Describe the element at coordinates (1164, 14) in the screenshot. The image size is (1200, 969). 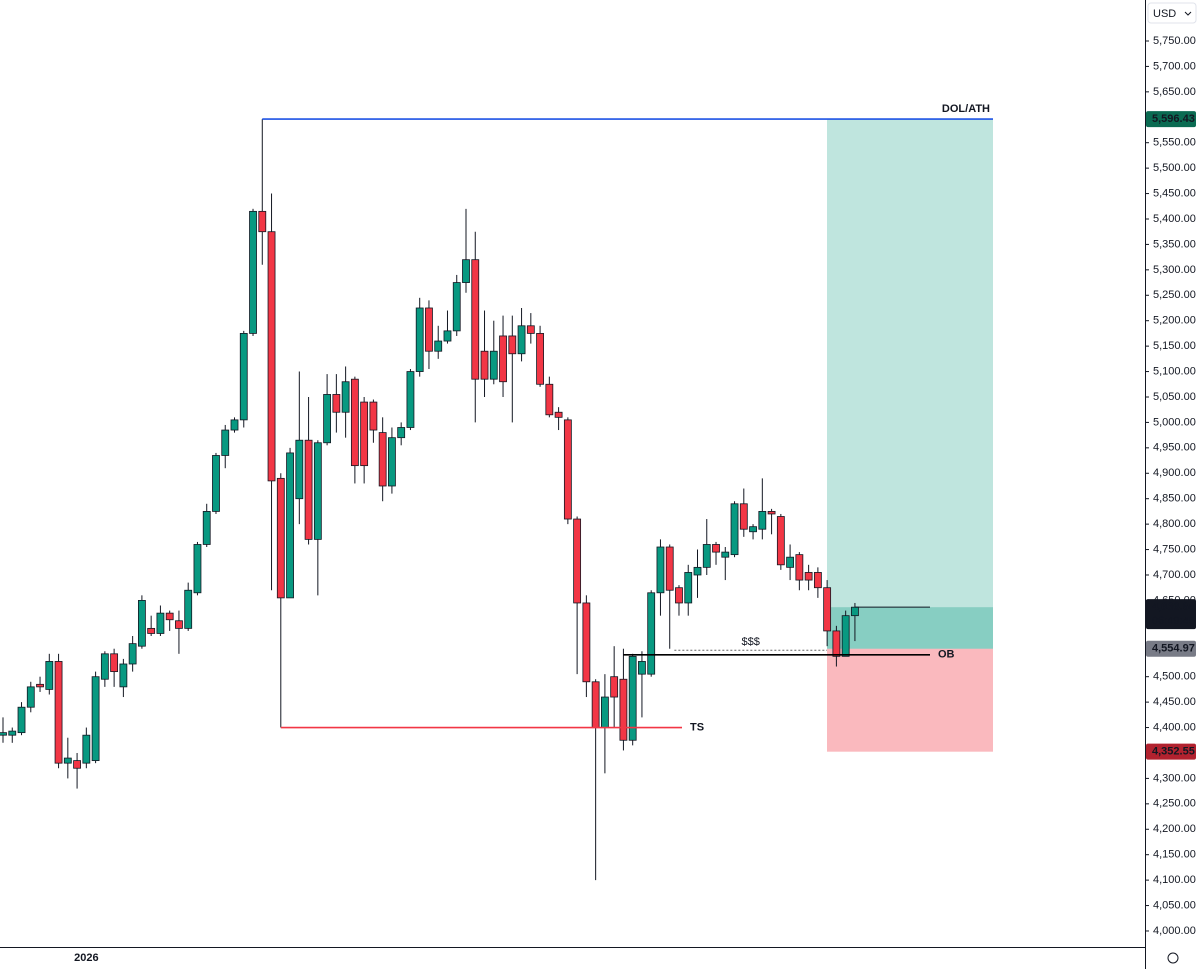
I see `currency: USD` at that location.